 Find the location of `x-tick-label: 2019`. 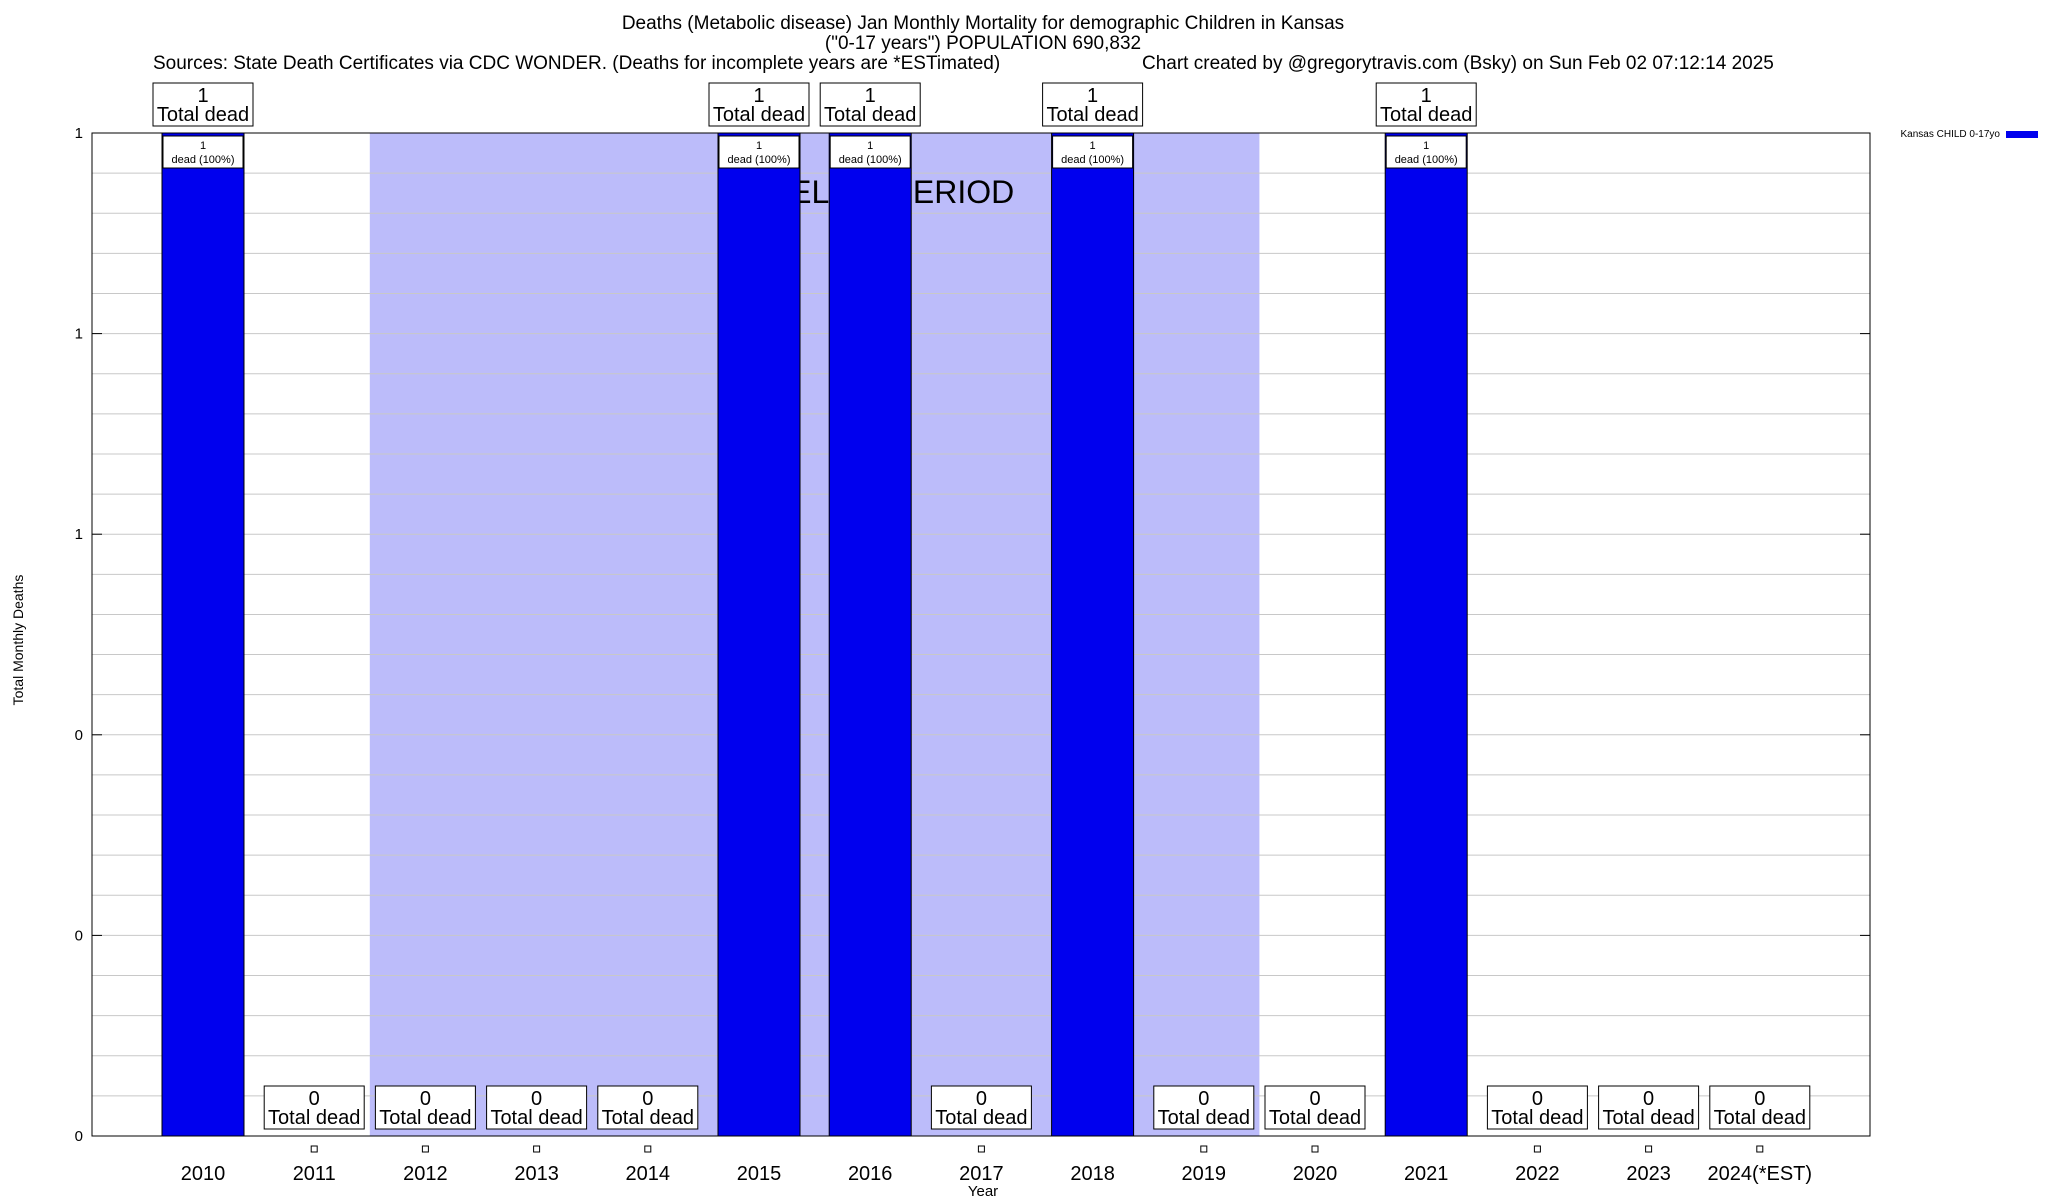

x-tick-label: 2019 is located at coordinates (1204, 1174).